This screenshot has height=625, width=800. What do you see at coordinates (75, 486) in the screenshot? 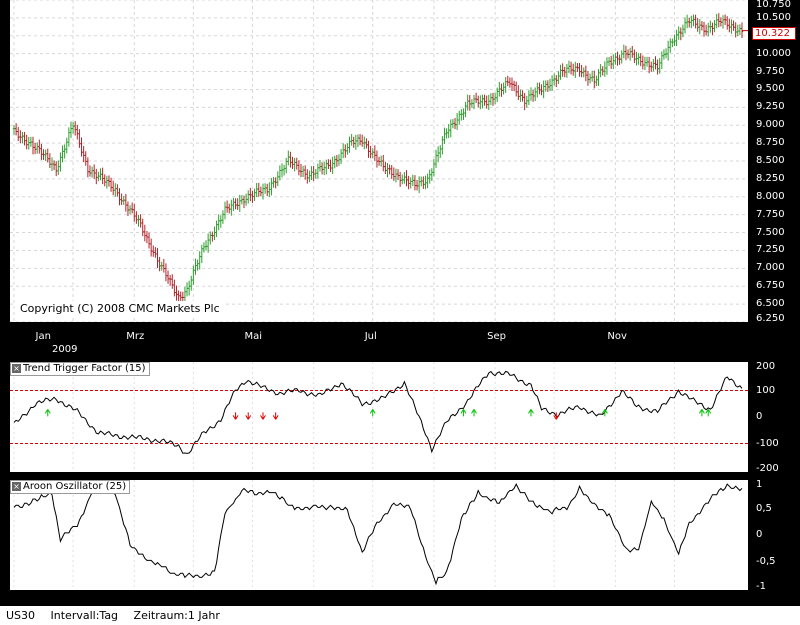
I see `aroon-title-label: Aroon Oszillator (25)` at bounding box center [75, 486].